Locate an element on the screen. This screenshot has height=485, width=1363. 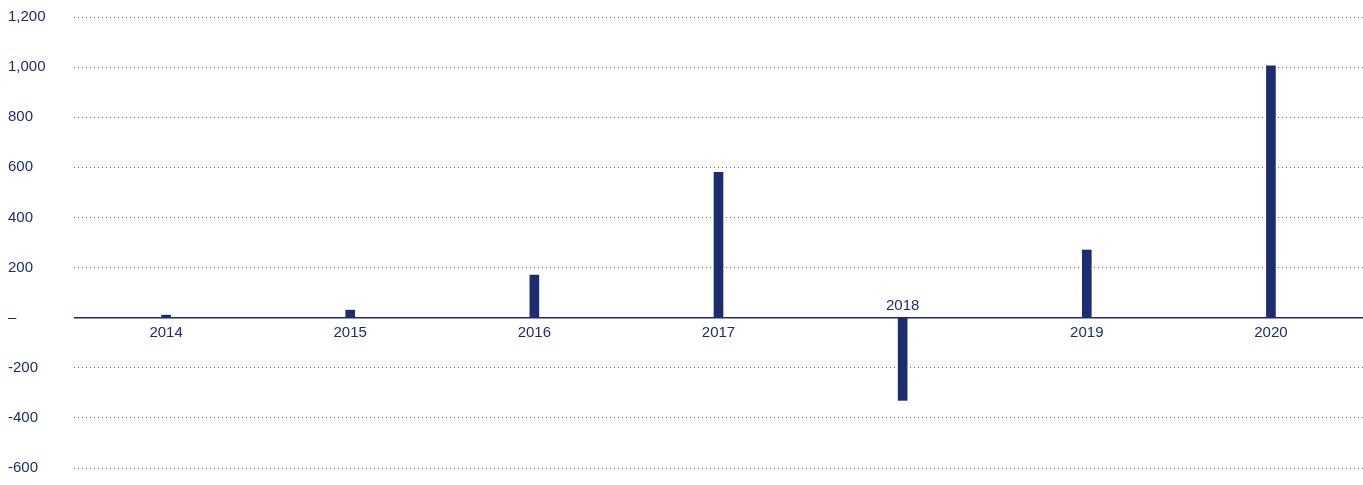
x-tick-label: 2015 is located at coordinates (350, 332).